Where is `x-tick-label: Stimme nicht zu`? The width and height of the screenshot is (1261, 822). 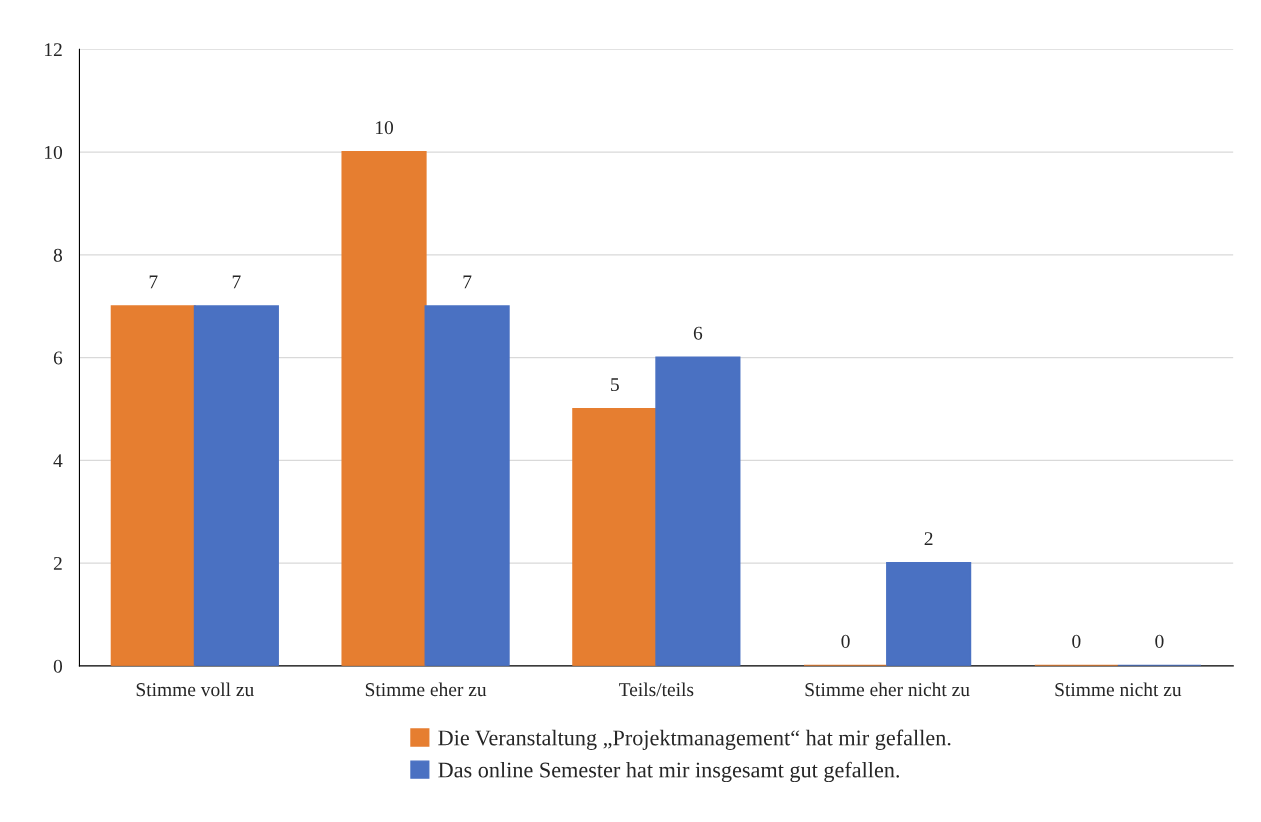
x-tick-label: Stimme nicht zu is located at coordinates (1118, 689).